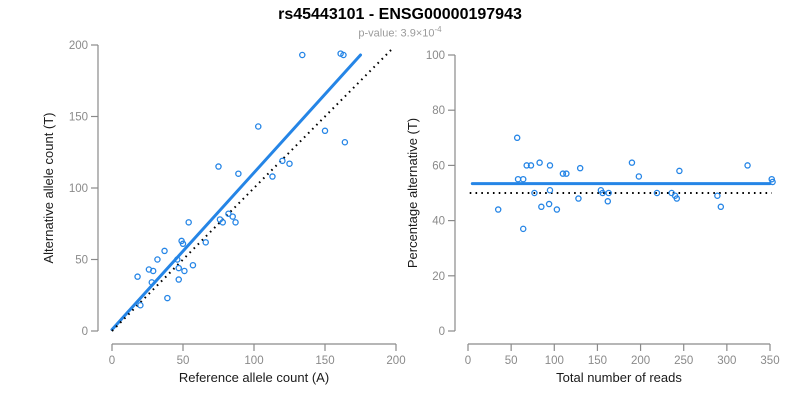 The height and width of the screenshot is (400, 800). I want to click on x-axis-title: Total number of reads, so click(619, 377).